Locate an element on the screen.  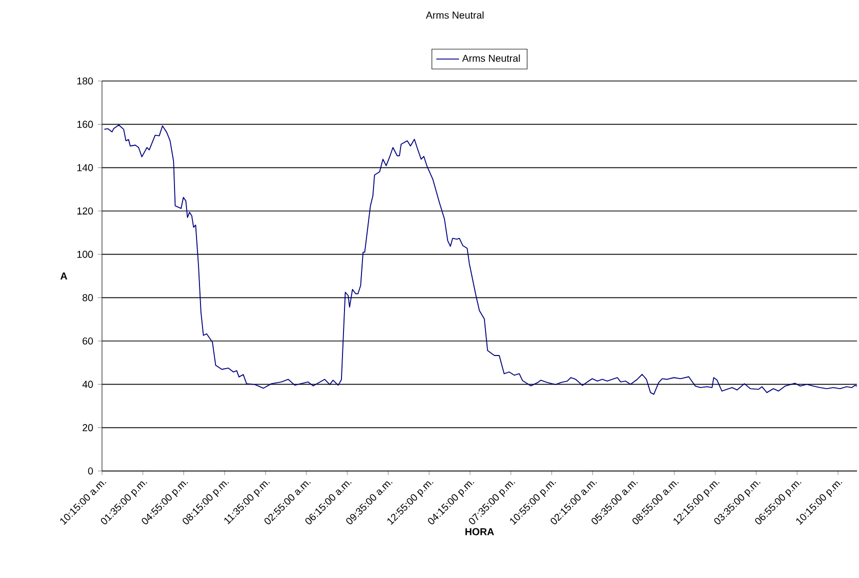
chart-title: Arms Neutral is located at coordinates (455, 15).